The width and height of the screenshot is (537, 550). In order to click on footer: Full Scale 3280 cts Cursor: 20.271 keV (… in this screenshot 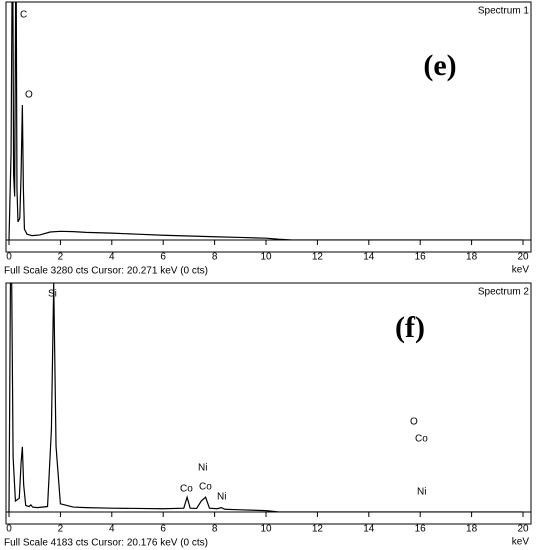, I will do `click(106, 271)`.